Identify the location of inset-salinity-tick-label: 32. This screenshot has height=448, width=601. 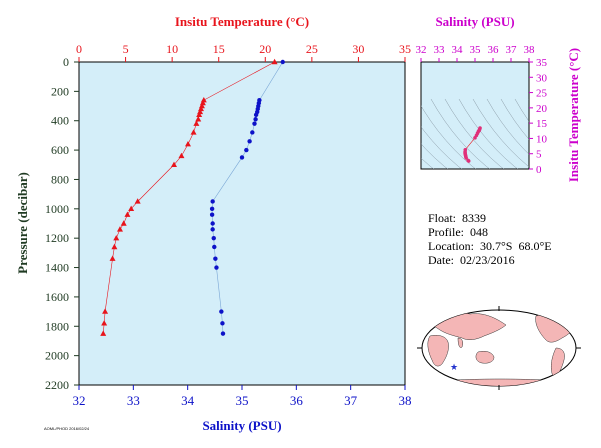
(421, 50).